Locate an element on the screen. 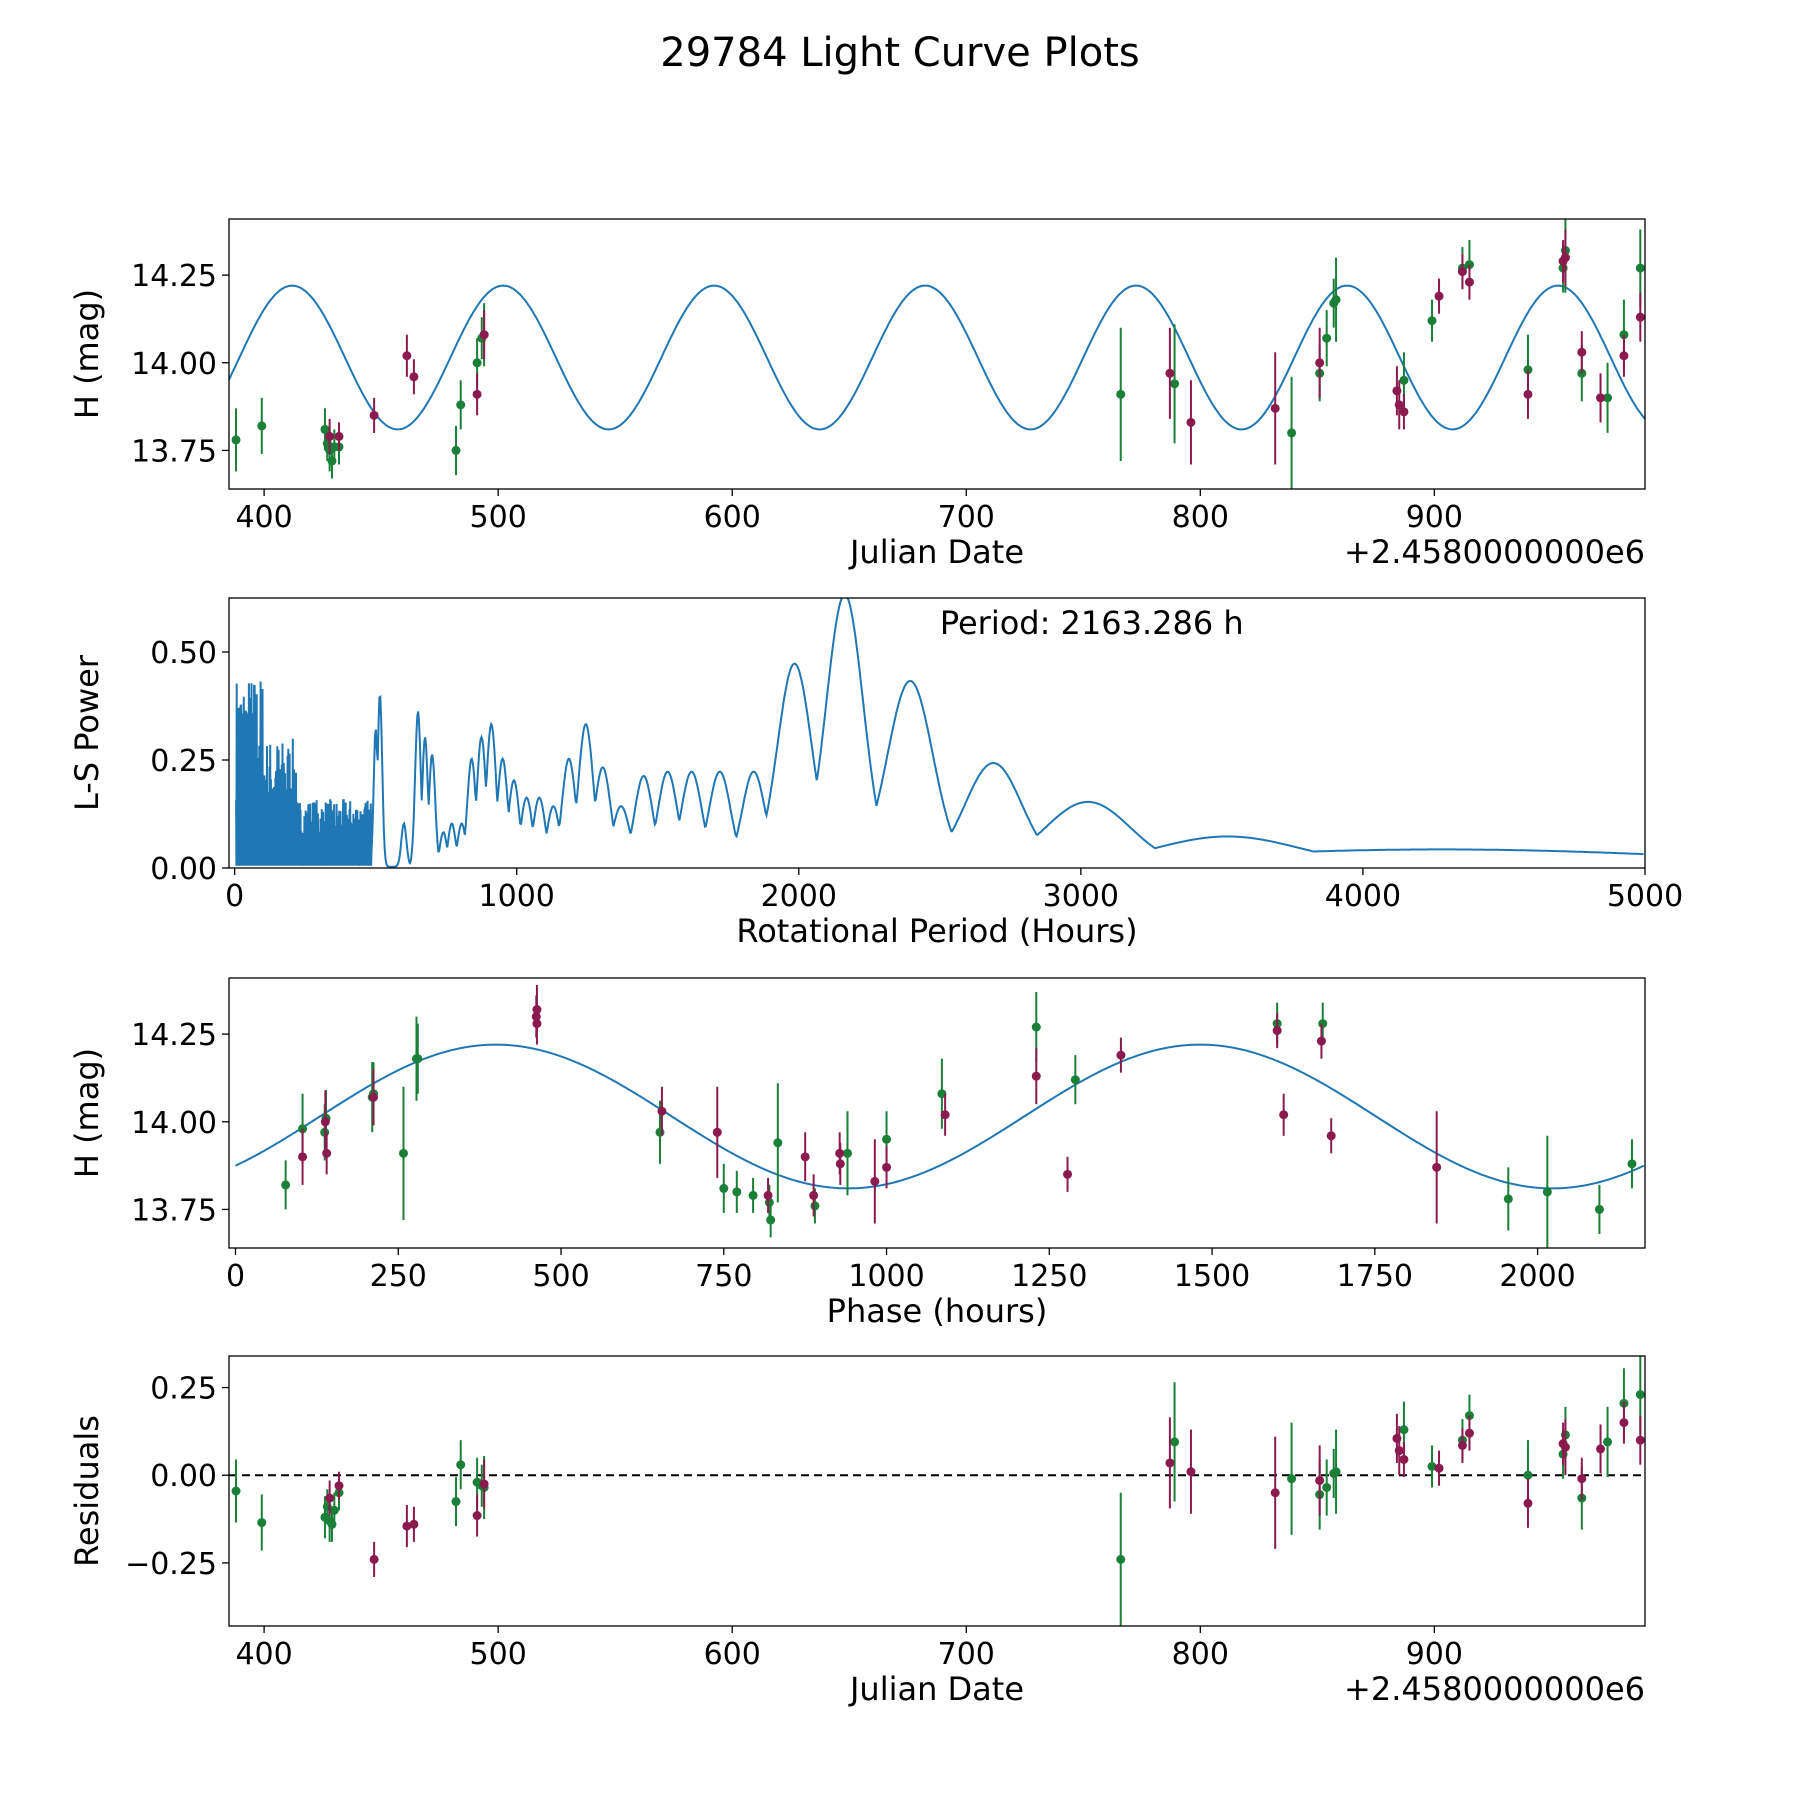 Image resolution: width=1800 pixels, height=1800 pixels. x-tick-label: 5000 is located at coordinates (1645, 896).